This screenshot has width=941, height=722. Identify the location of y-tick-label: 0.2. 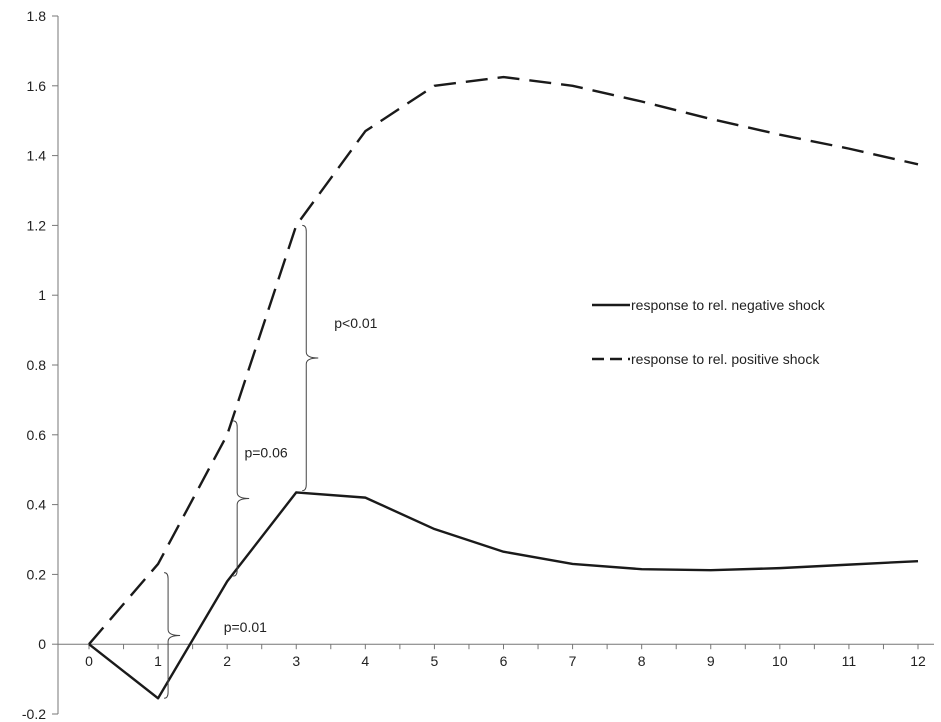
(37, 574).